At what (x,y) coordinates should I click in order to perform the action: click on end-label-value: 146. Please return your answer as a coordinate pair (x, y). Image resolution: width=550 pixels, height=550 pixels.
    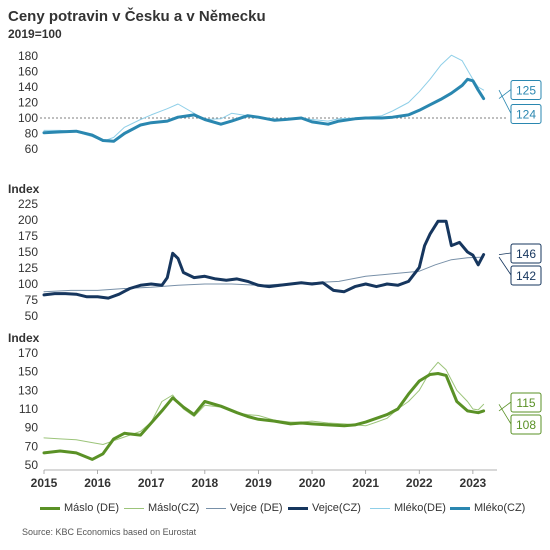
    Looking at the image, I should click on (526, 254).